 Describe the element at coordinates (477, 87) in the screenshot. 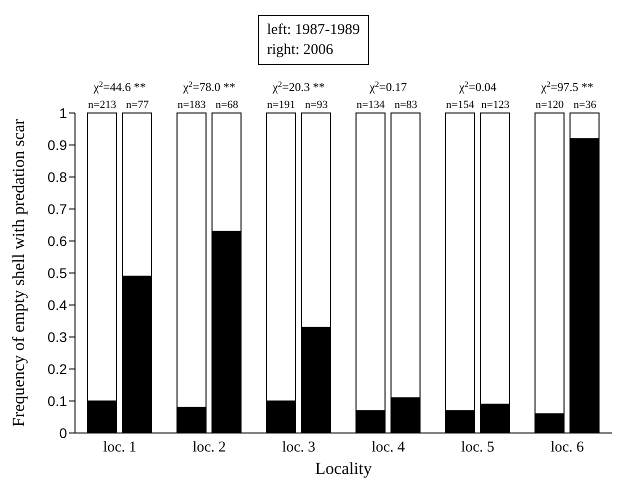

I see `text: χ$^{2}$=0.04` at that location.